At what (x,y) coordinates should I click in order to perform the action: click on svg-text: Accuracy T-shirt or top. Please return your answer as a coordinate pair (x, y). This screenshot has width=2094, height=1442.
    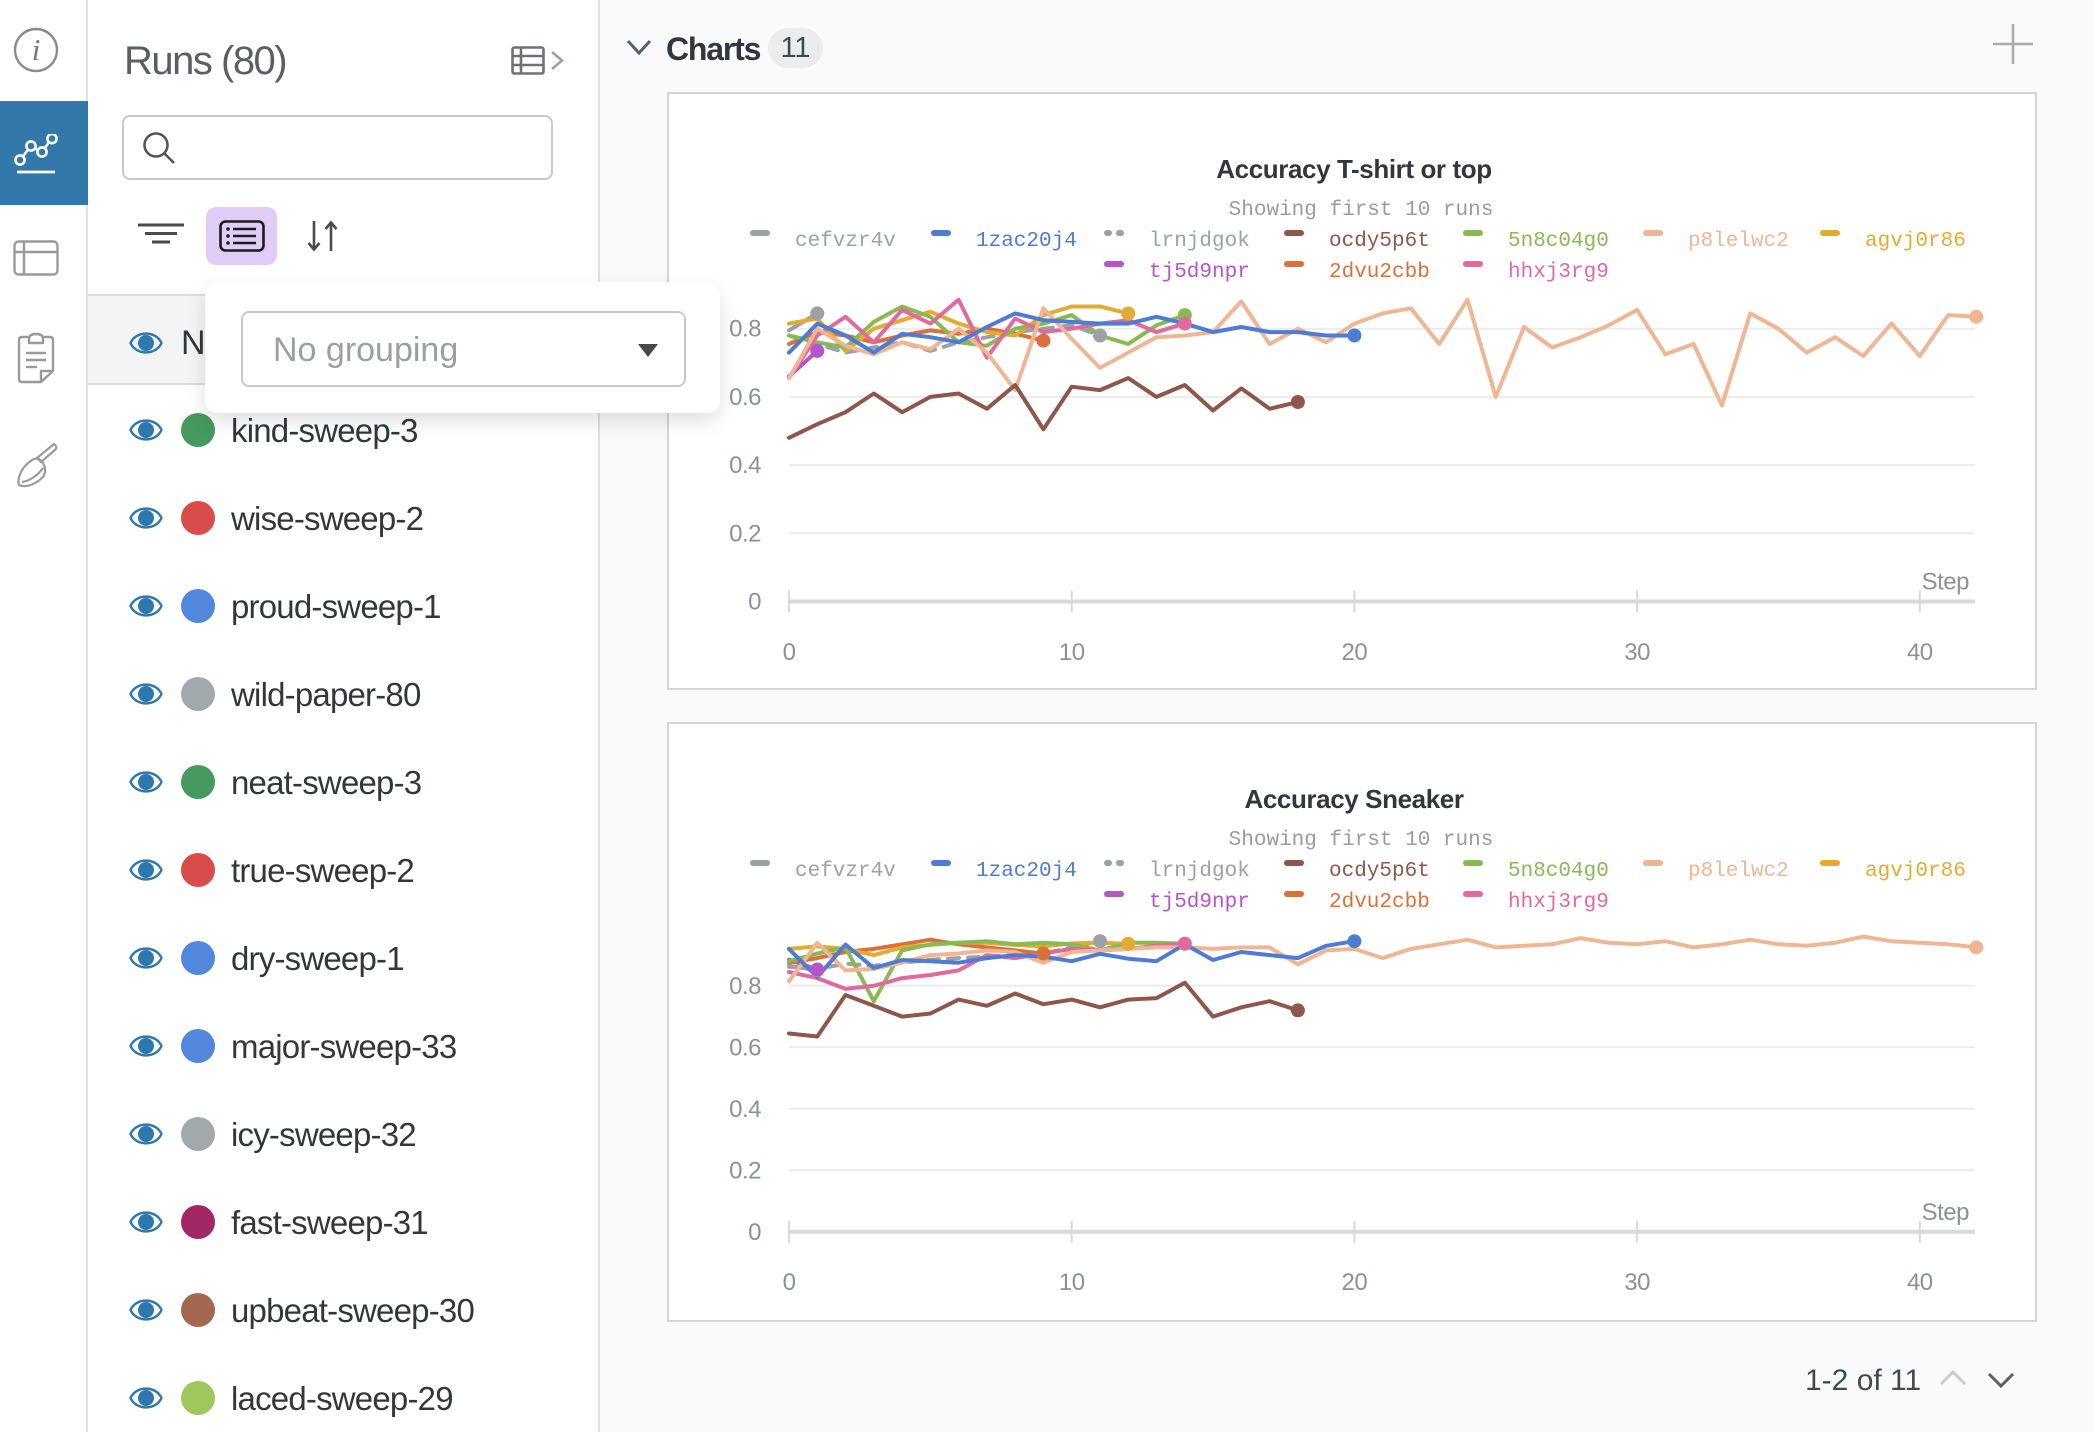
    Looking at the image, I should click on (1353, 169).